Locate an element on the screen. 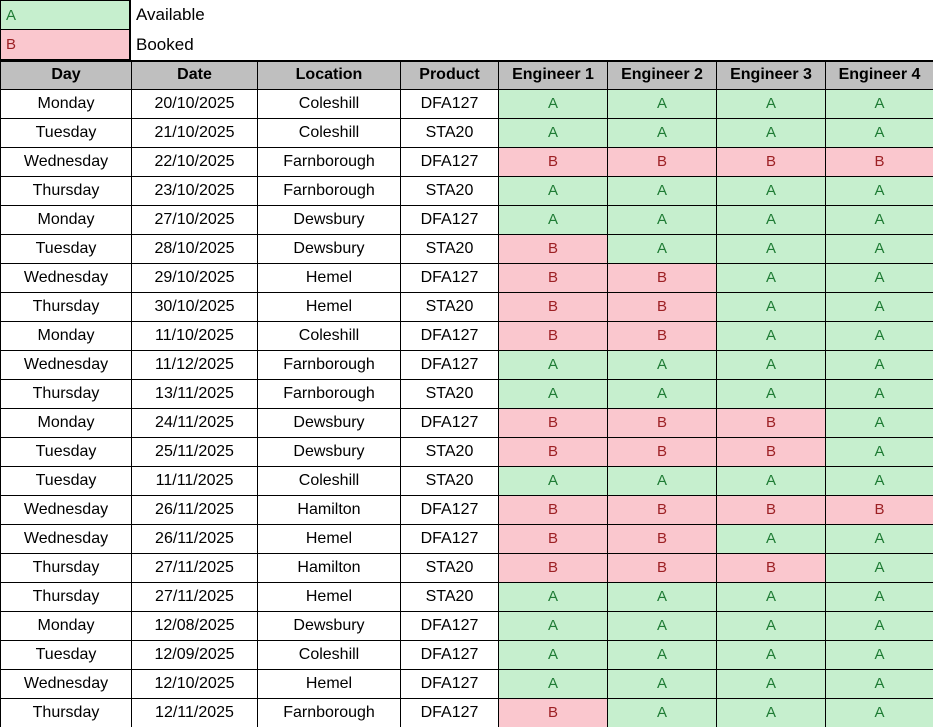  column-header-date: Date is located at coordinates (194, 75).